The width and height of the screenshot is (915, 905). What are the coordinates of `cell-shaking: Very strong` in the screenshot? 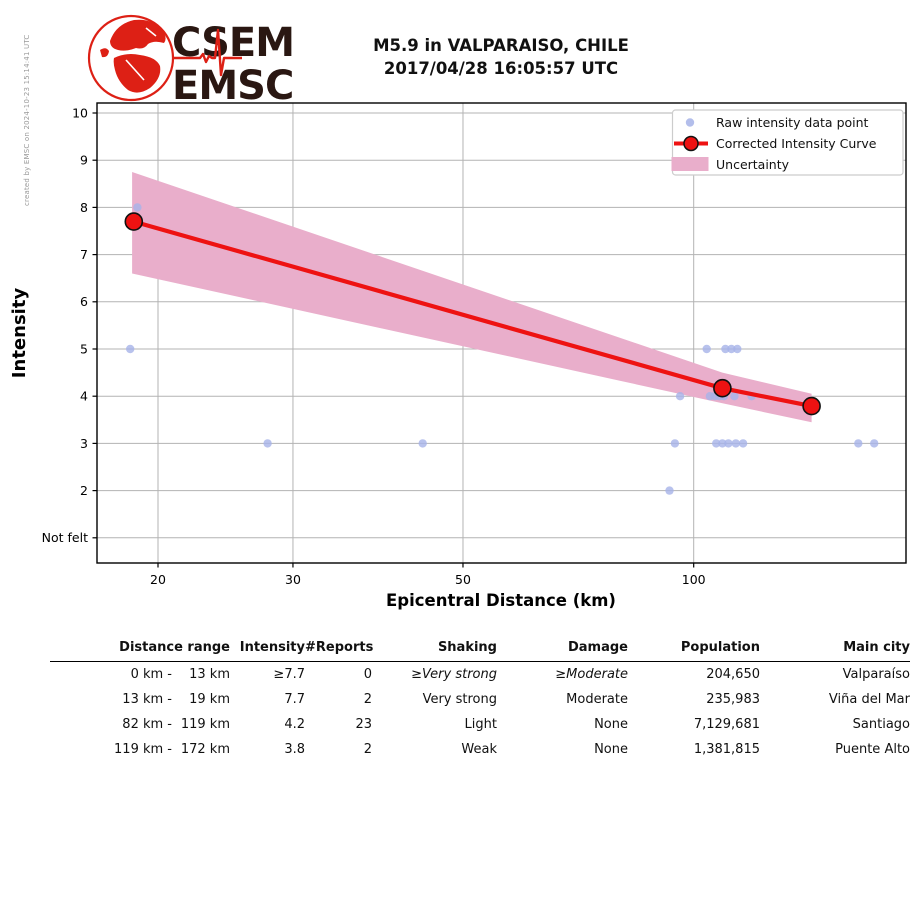 It's located at (459, 699).